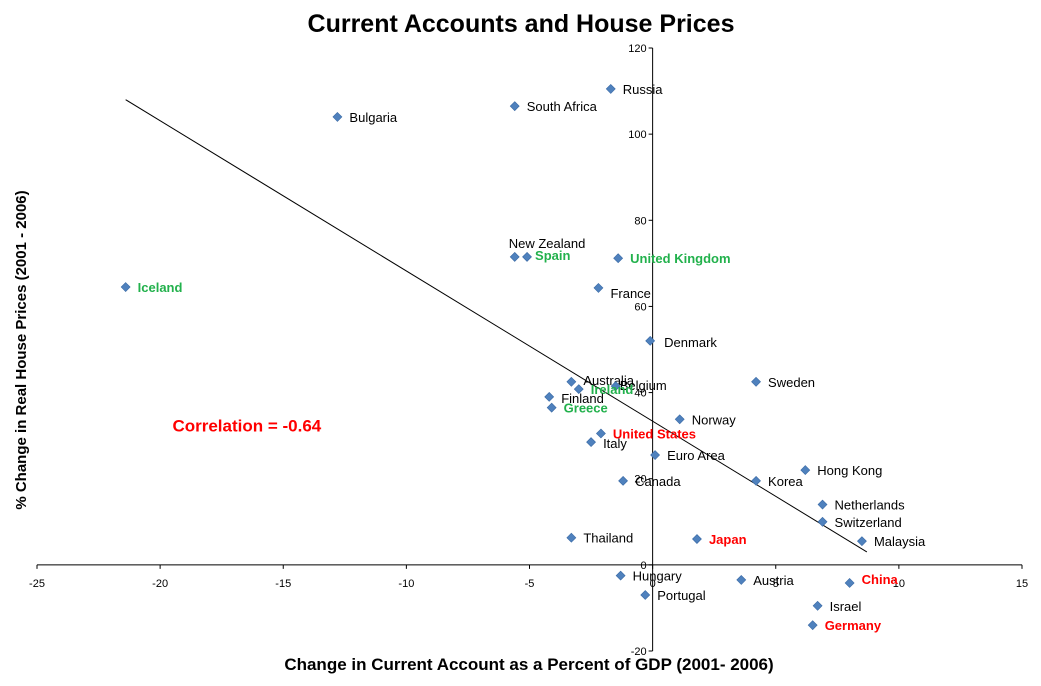  Describe the element at coordinates (728, 539) in the screenshot. I see `data-point-label: Japan` at that location.